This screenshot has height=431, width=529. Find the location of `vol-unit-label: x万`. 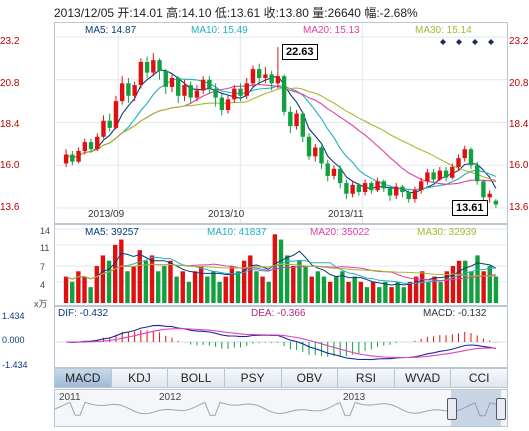

vol-unit-label: x万 is located at coordinates (41, 304).